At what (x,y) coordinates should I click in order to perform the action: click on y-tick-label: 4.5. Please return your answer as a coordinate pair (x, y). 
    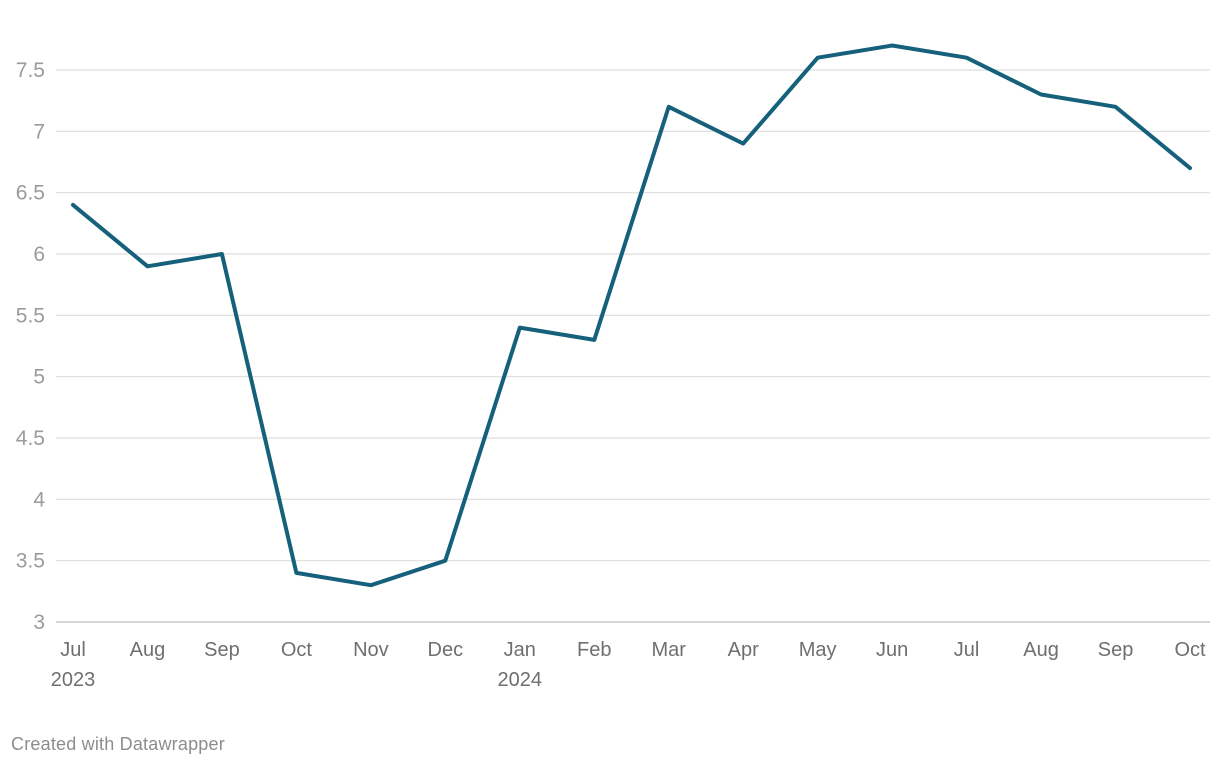
    Looking at the image, I should click on (30, 438).